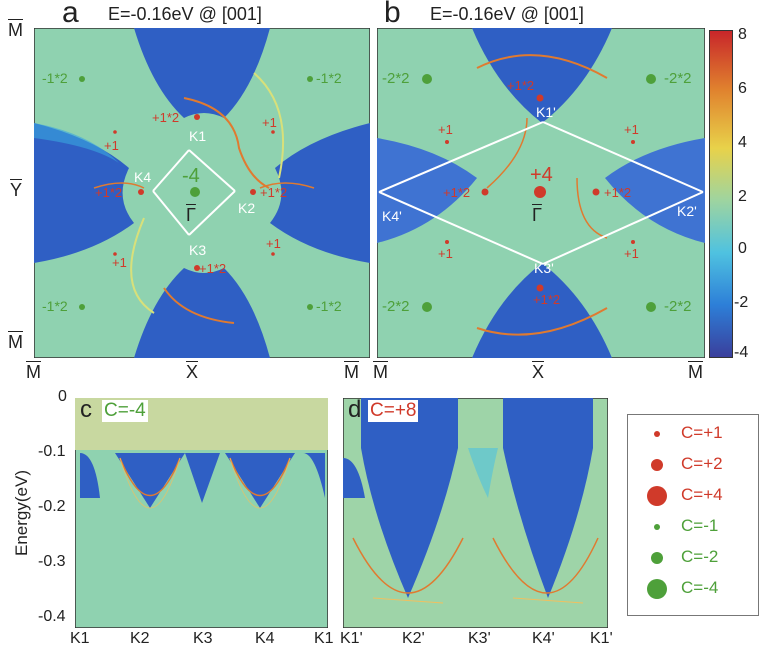 Image resolution: width=765 pixels, height=665 pixels. What do you see at coordinates (742, 248) in the screenshot?
I see `colorbar-tick-0: 0` at bounding box center [742, 248].